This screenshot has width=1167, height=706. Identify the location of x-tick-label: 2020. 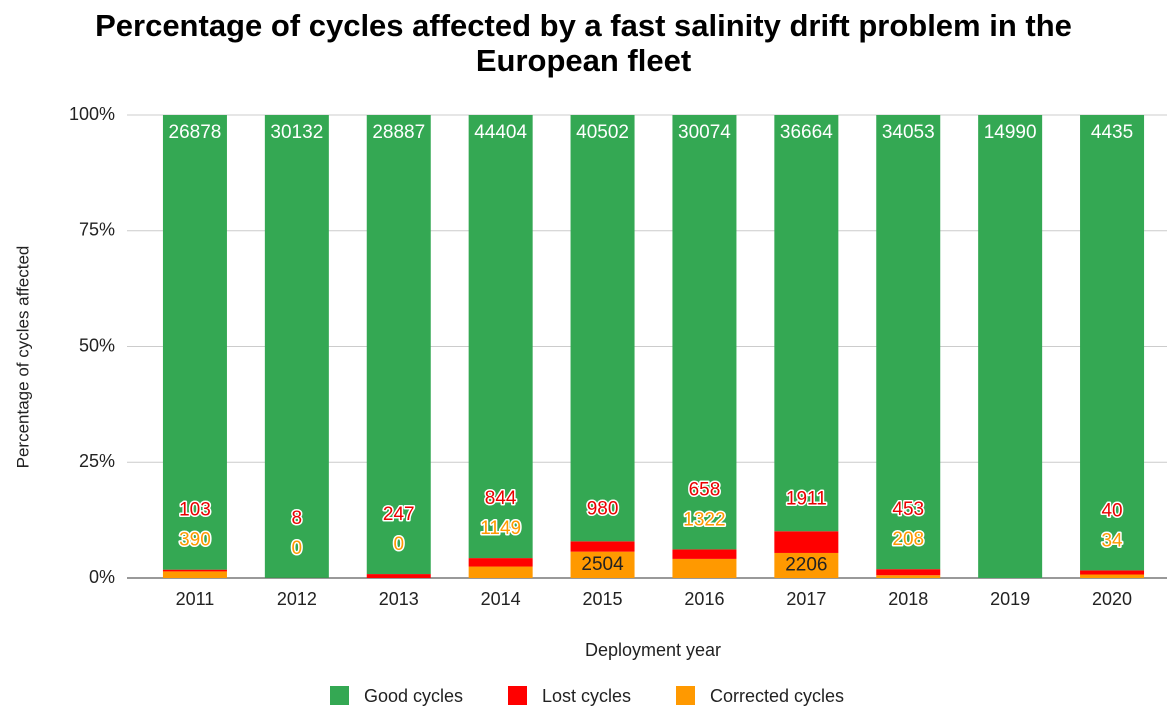
(1112, 599).